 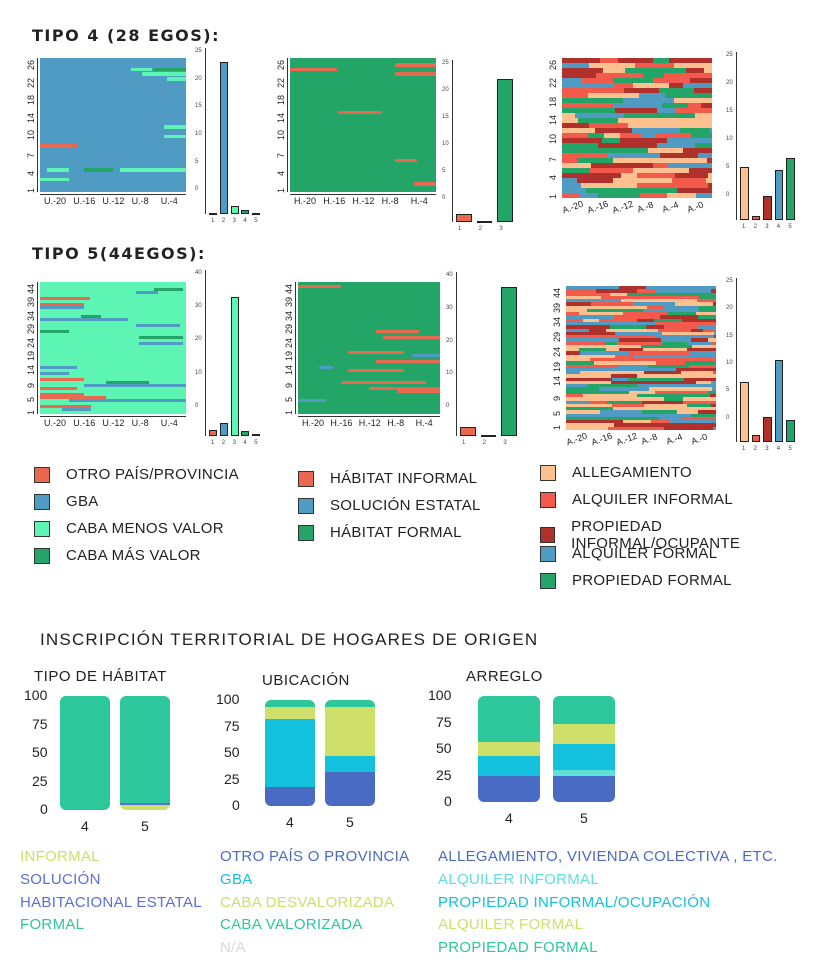 I want to click on t4-arr-ytick: 14, so click(x=553, y=120).